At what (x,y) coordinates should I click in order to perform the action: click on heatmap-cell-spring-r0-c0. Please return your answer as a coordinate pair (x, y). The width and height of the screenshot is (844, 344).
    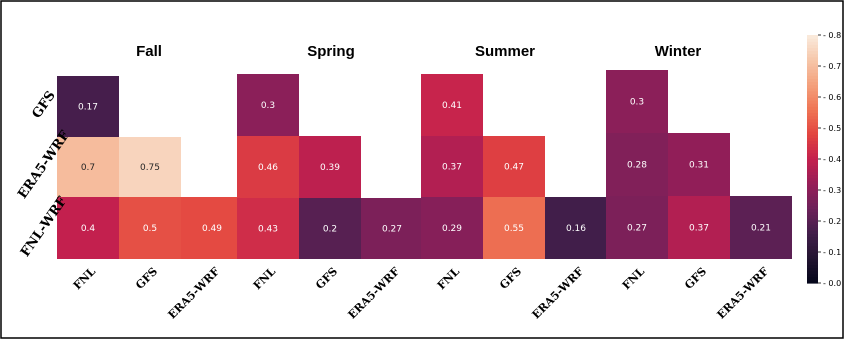
    Looking at the image, I should click on (268, 105).